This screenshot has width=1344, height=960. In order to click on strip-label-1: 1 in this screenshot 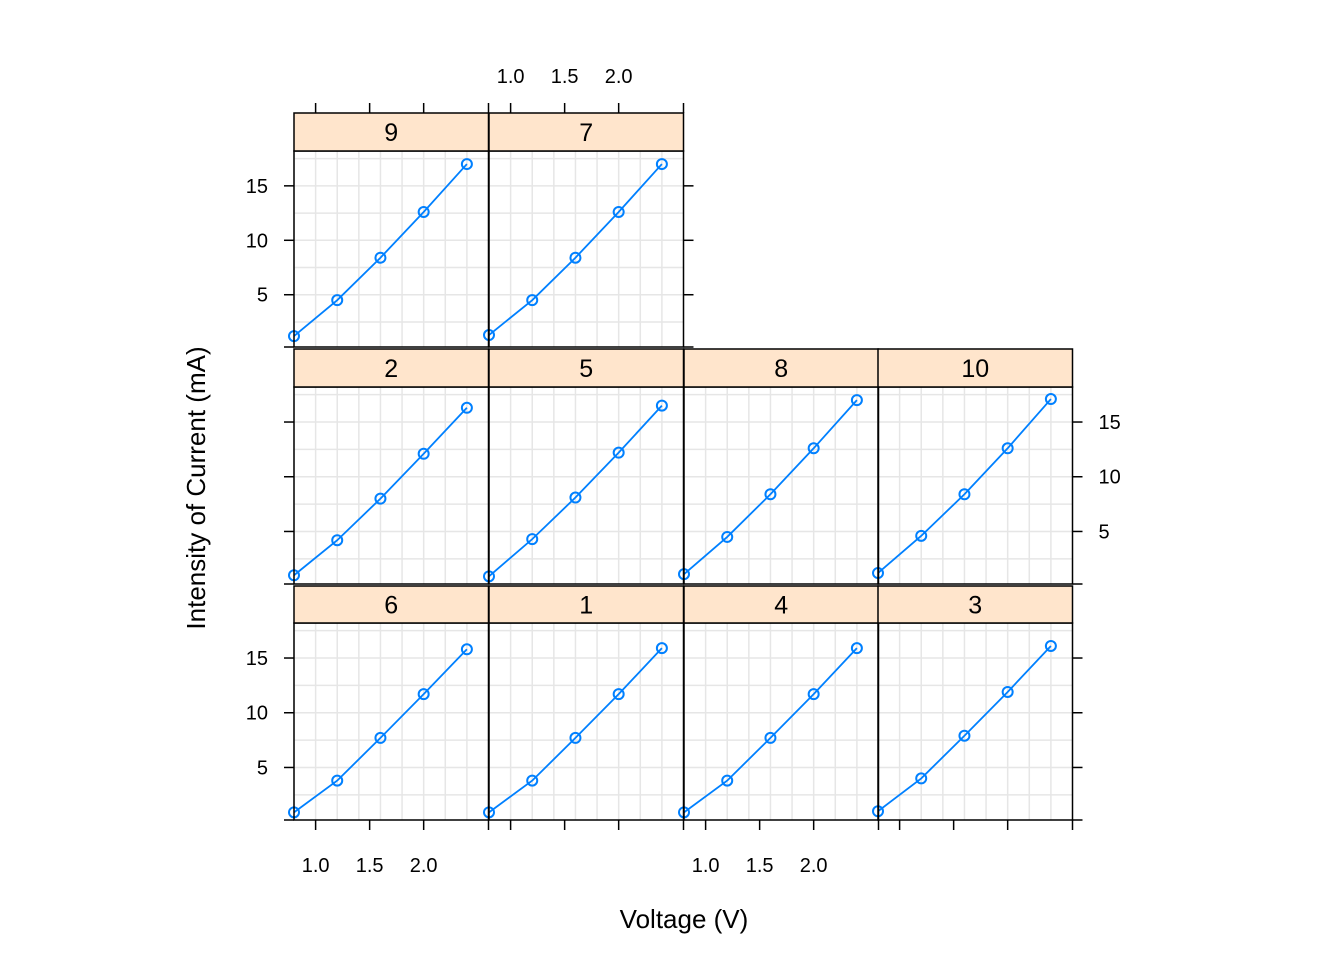, I will do `click(586, 606)`.